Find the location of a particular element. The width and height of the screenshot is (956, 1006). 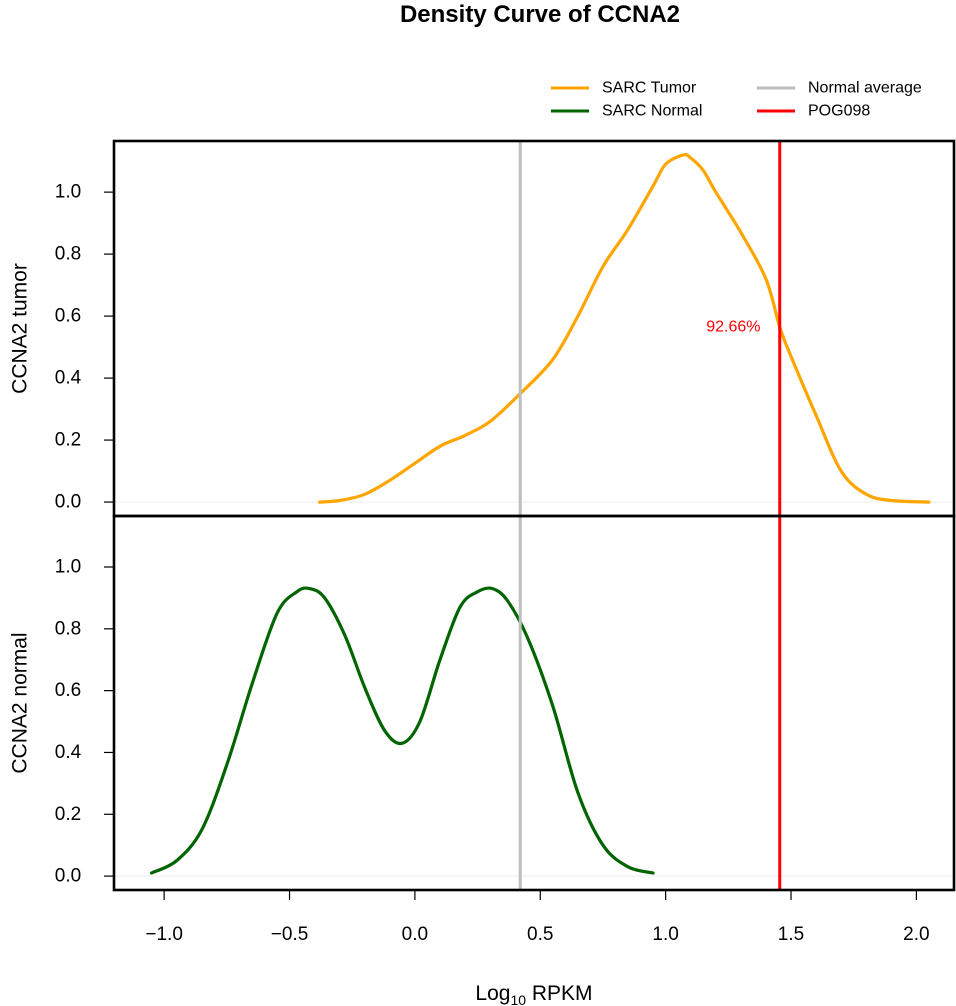

x-axis-label-rest: RPKM is located at coordinates (559, 993).